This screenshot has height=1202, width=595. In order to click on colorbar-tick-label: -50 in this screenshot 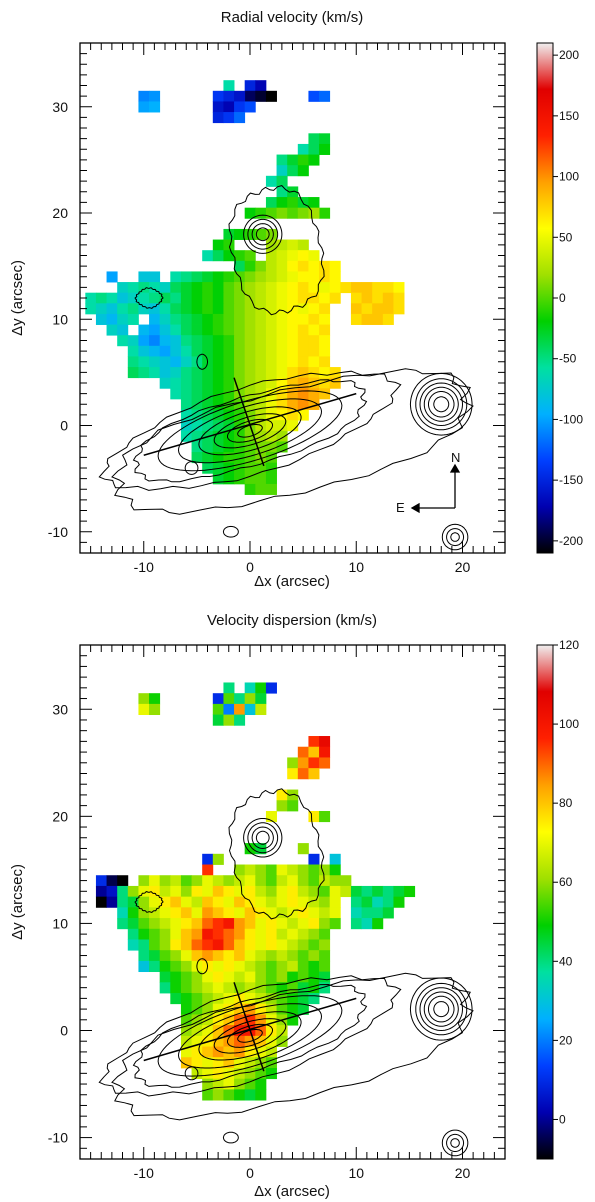, I will do `click(568, 359)`.